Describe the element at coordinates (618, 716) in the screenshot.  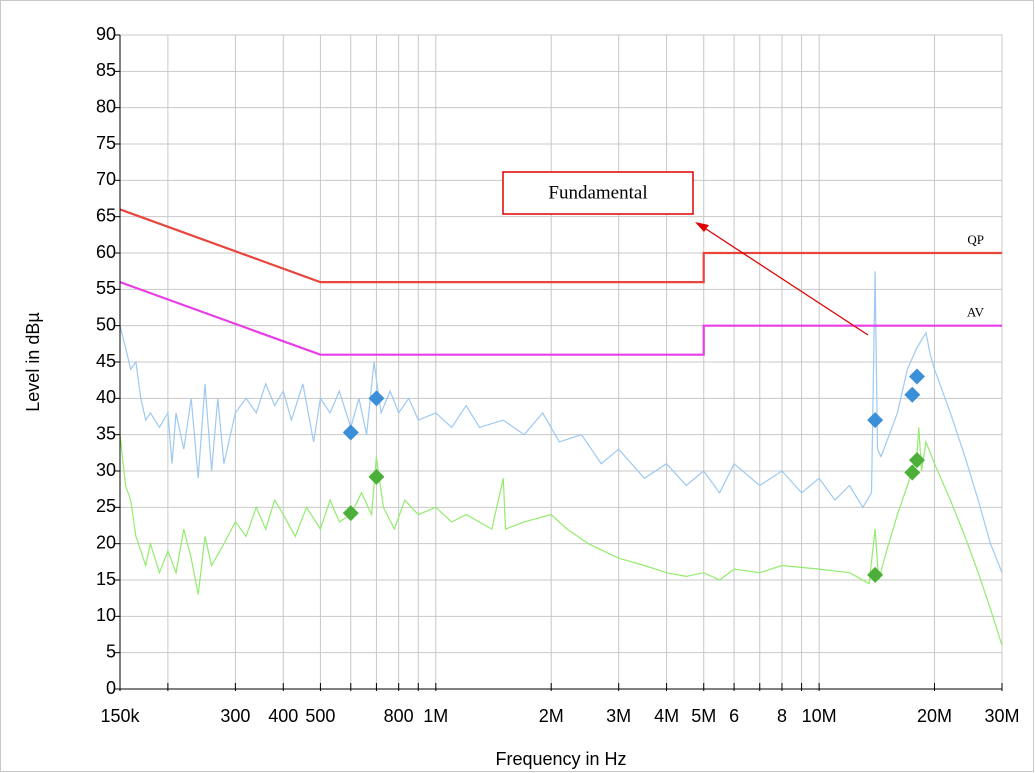
I see `x-tick-label: 3M` at that location.